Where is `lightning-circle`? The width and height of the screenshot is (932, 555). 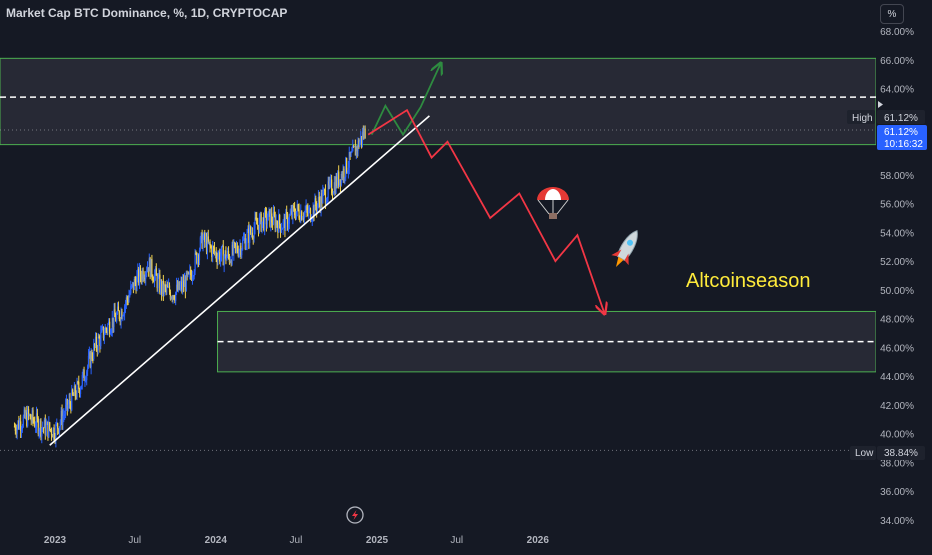 lightning-circle is located at coordinates (355, 515).